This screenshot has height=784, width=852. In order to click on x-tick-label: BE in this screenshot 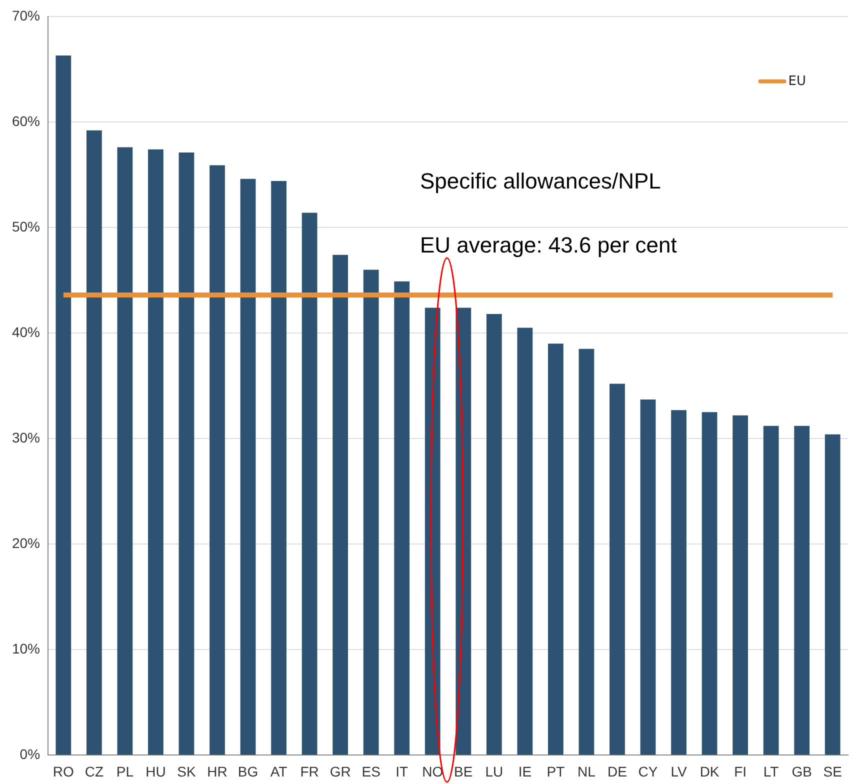, I will do `click(463, 771)`.